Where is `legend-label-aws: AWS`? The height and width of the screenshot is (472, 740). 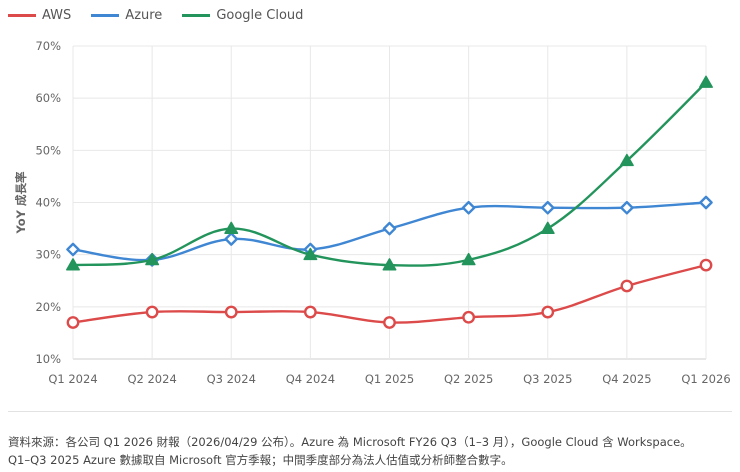 legend-label-aws: AWS is located at coordinates (57, 15).